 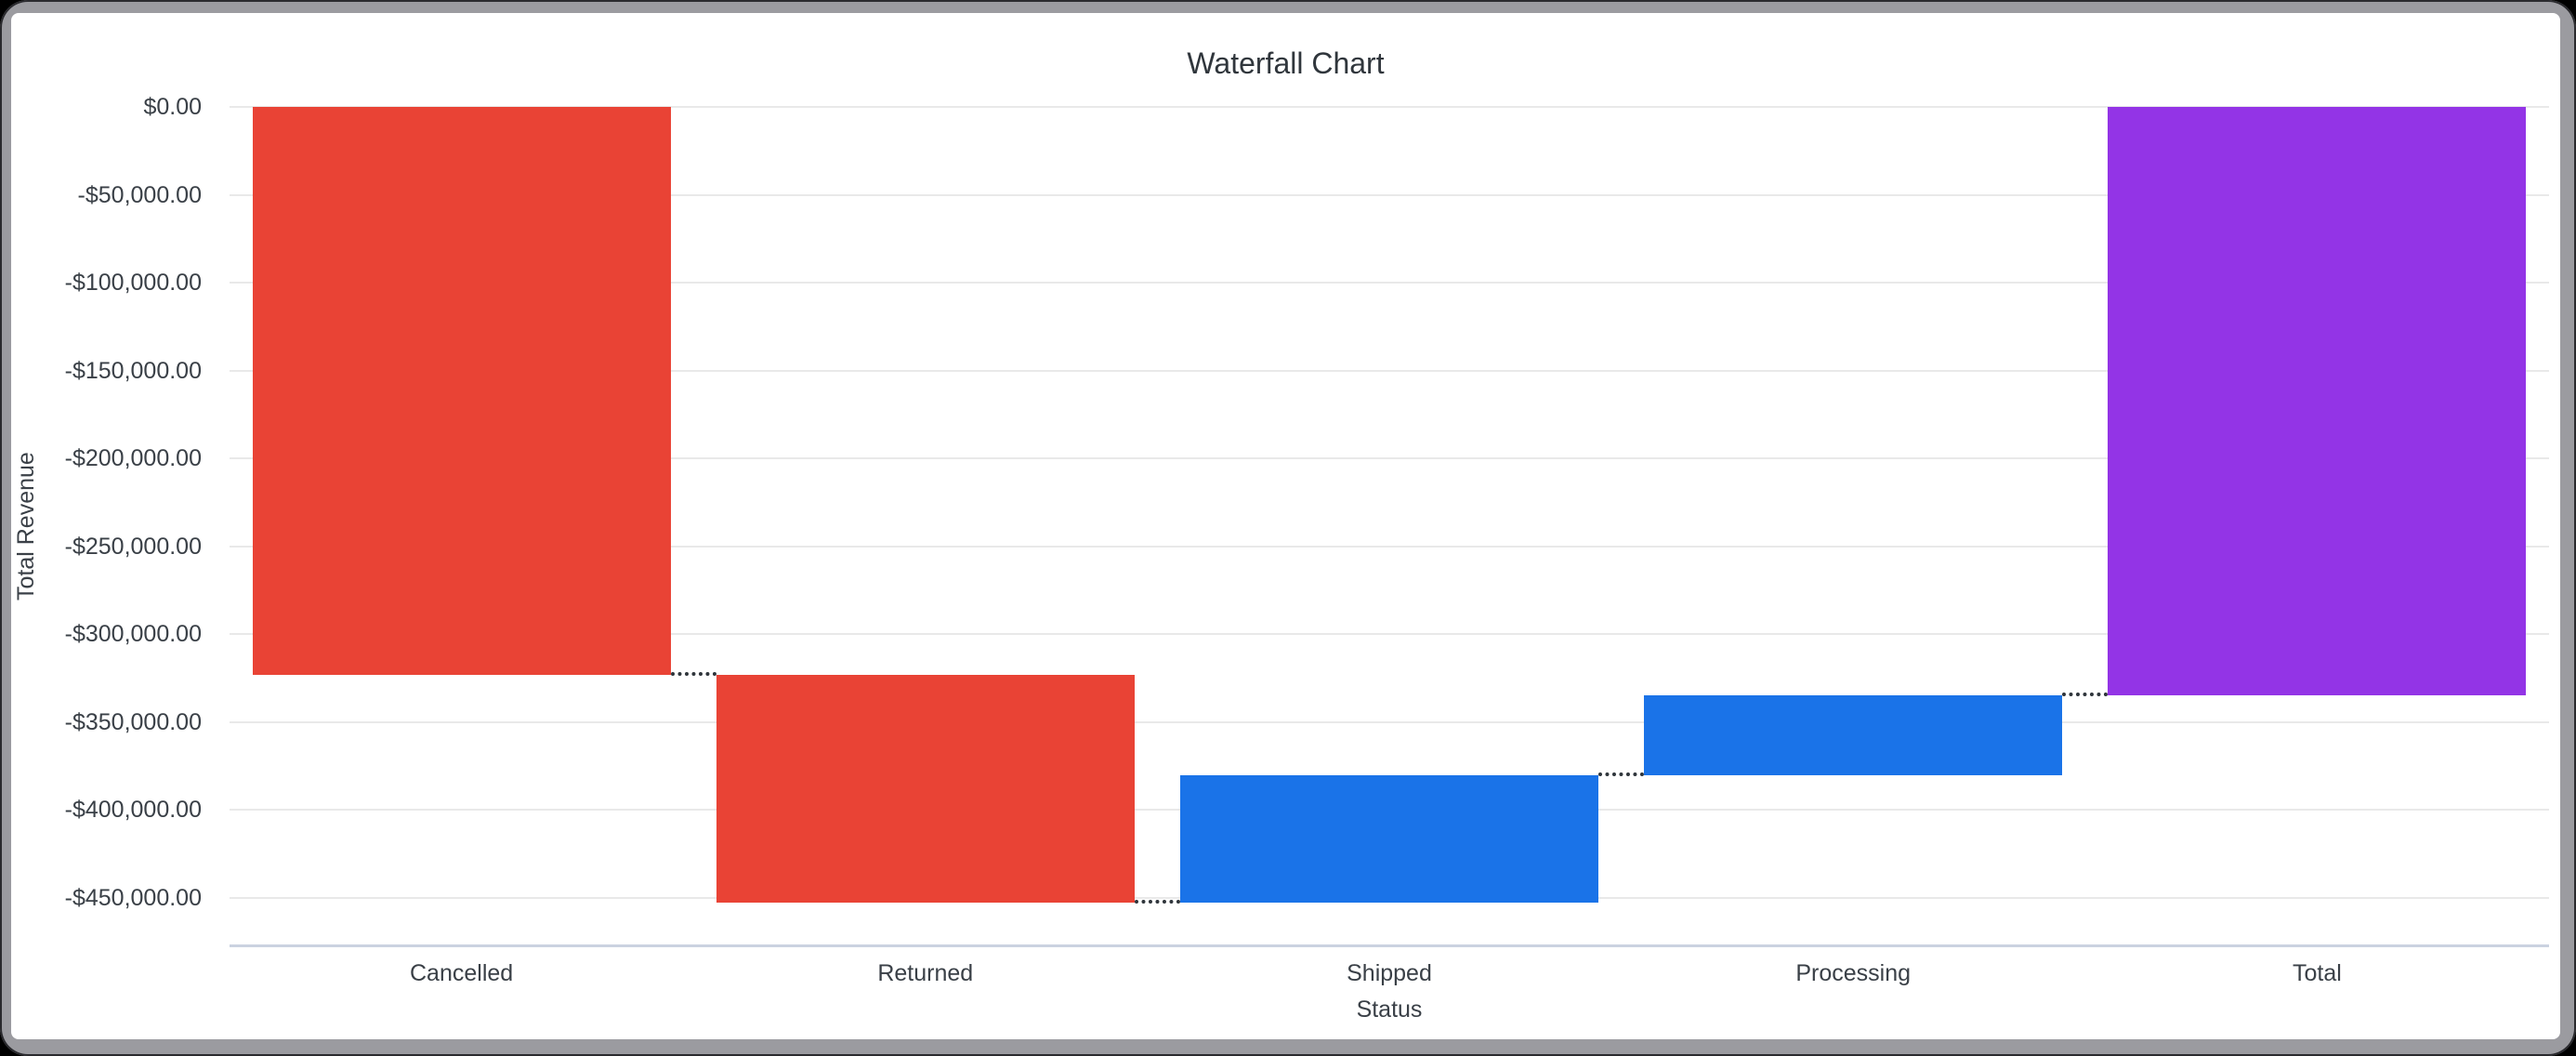 I want to click on y-tick-label: -$400,000.00, so click(x=133, y=810).